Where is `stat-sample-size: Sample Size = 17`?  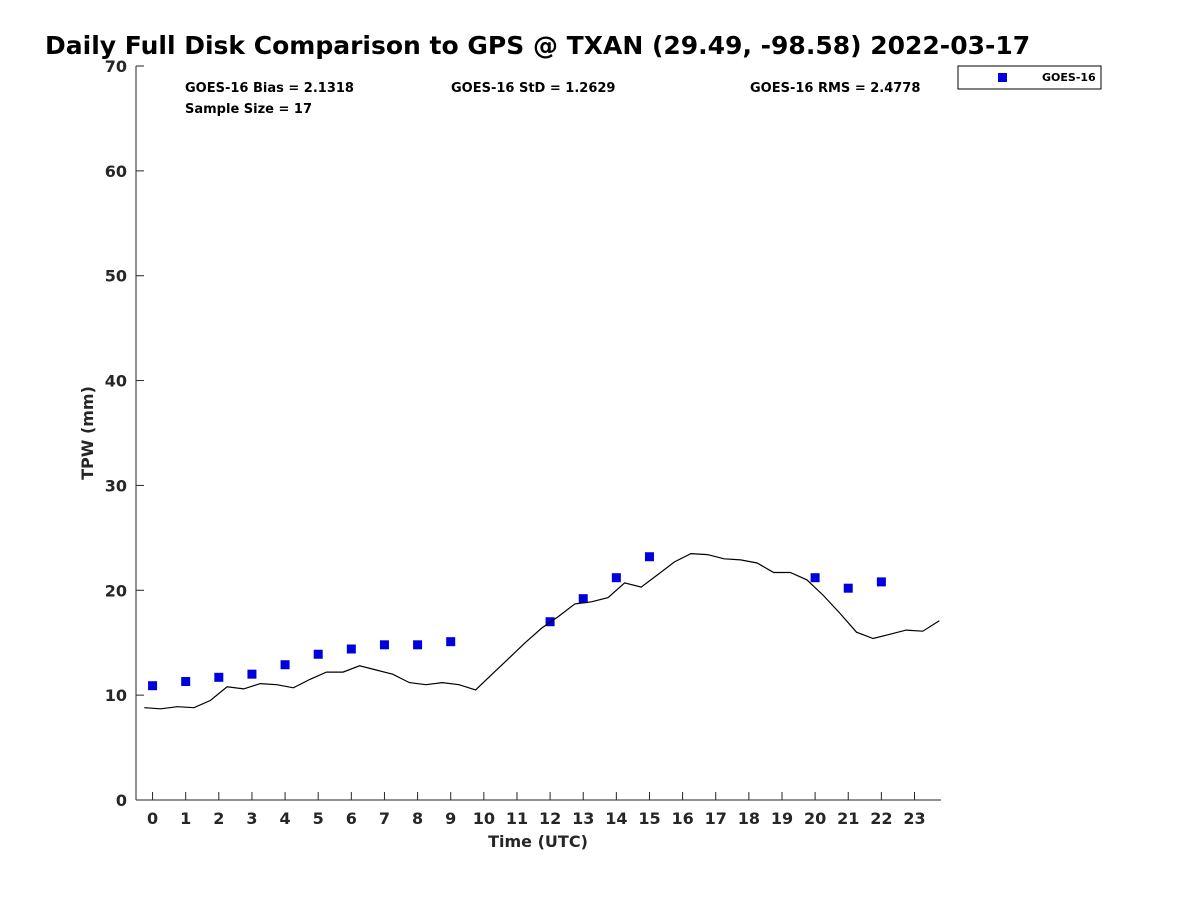 stat-sample-size: Sample Size = 17 is located at coordinates (248, 109).